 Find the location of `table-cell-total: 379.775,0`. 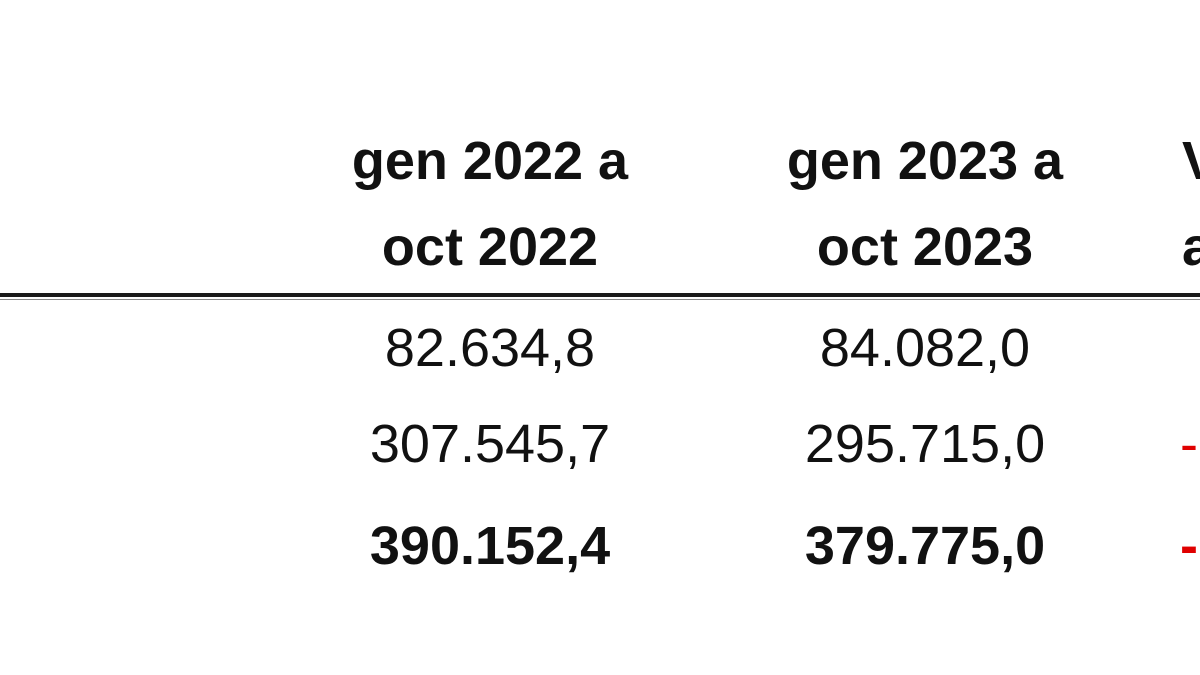

table-cell-total: 379.775,0 is located at coordinates (925, 546).